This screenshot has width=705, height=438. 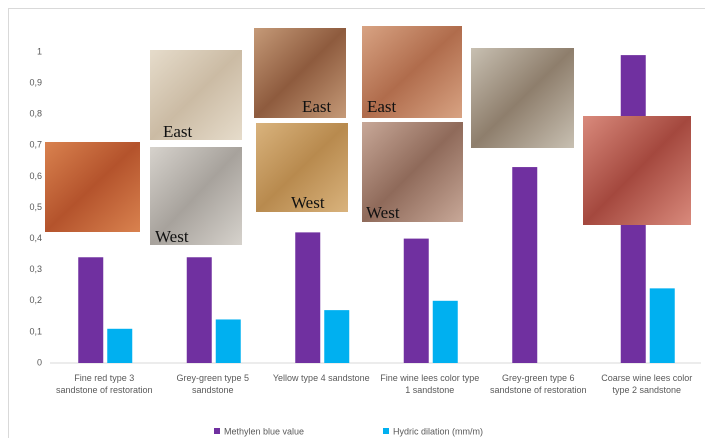 I want to click on y-tick-label: 0, so click(x=39, y=362).